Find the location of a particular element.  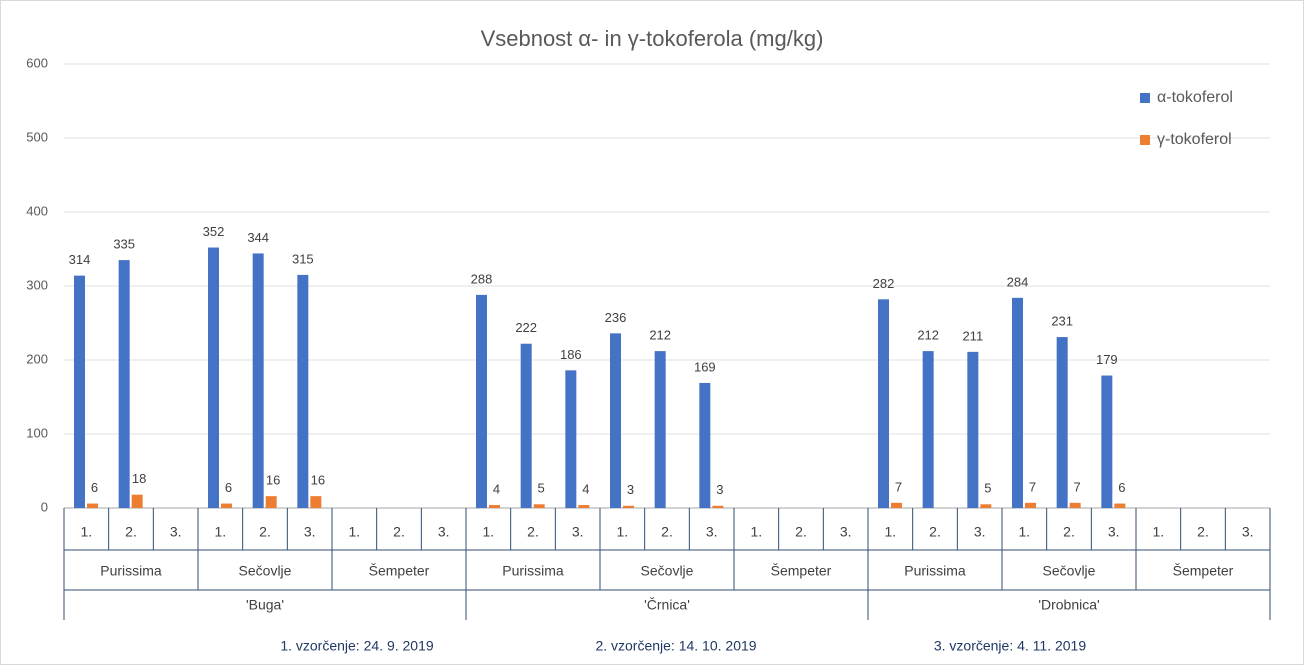

y-tick-label: 300 is located at coordinates (37, 284).